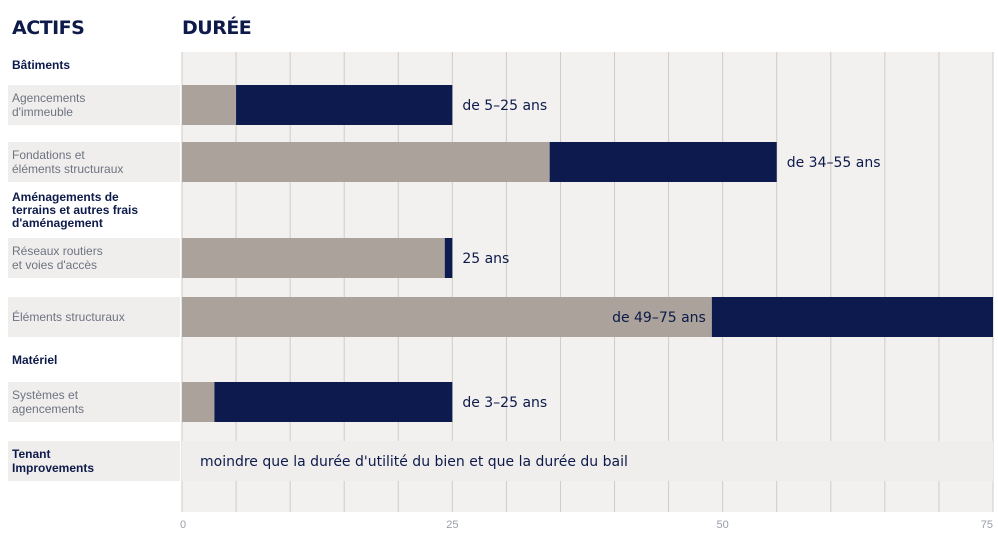  Describe the element at coordinates (41, 65) in the screenshot. I see `category-label: Bâtiments` at that location.